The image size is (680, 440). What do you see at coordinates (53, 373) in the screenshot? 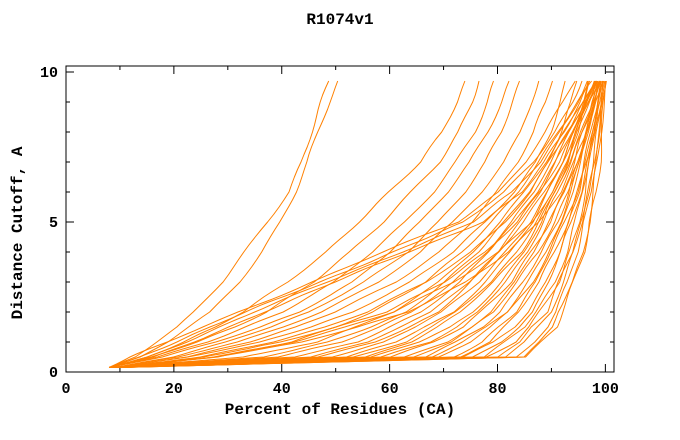
I see `y-tick-label: 0` at bounding box center [53, 373].